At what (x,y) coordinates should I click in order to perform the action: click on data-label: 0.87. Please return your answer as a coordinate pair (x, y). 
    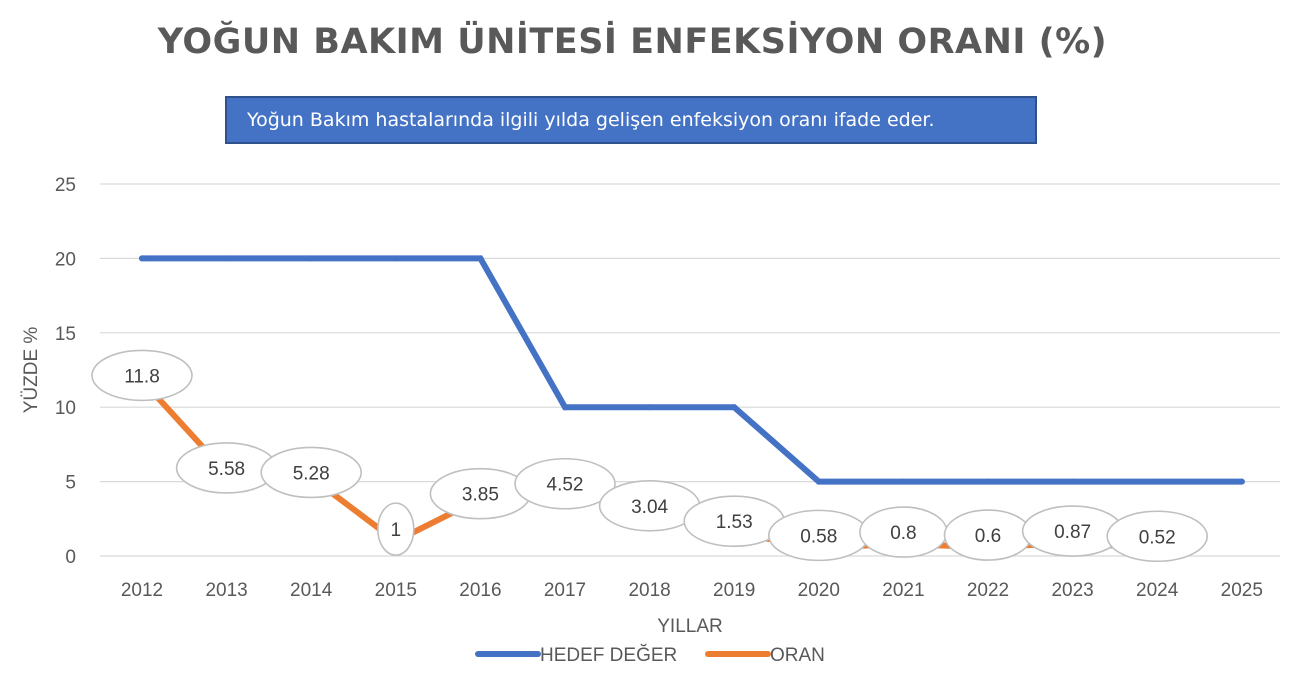
    Looking at the image, I should click on (1072, 532).